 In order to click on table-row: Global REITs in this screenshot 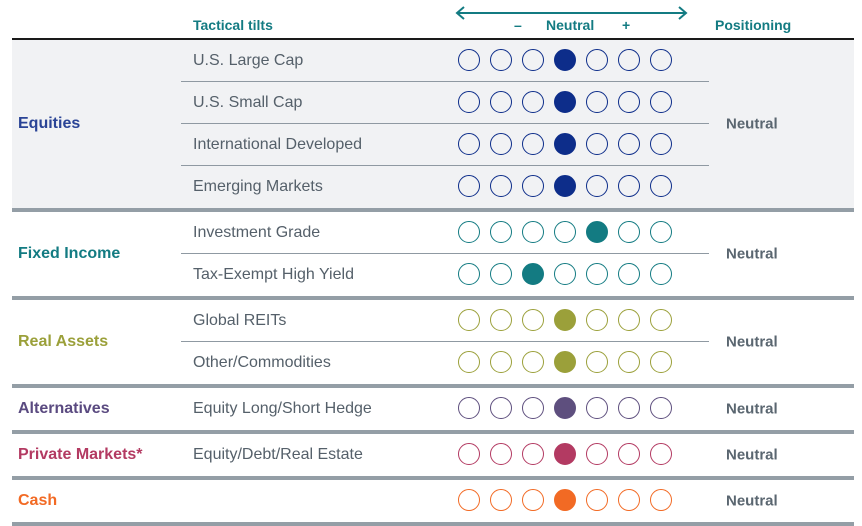, I will do `click(433, 321)`.